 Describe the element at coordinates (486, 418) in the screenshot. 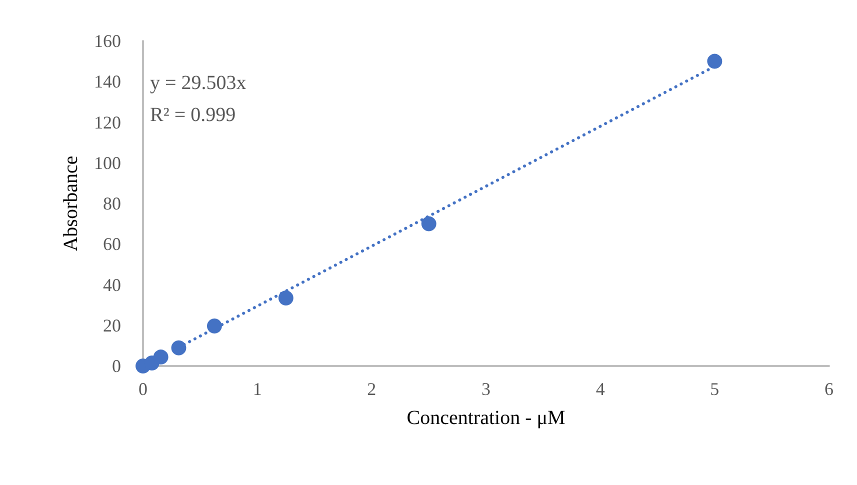

I see `x-axis-title: Concentration - μM` at that location.